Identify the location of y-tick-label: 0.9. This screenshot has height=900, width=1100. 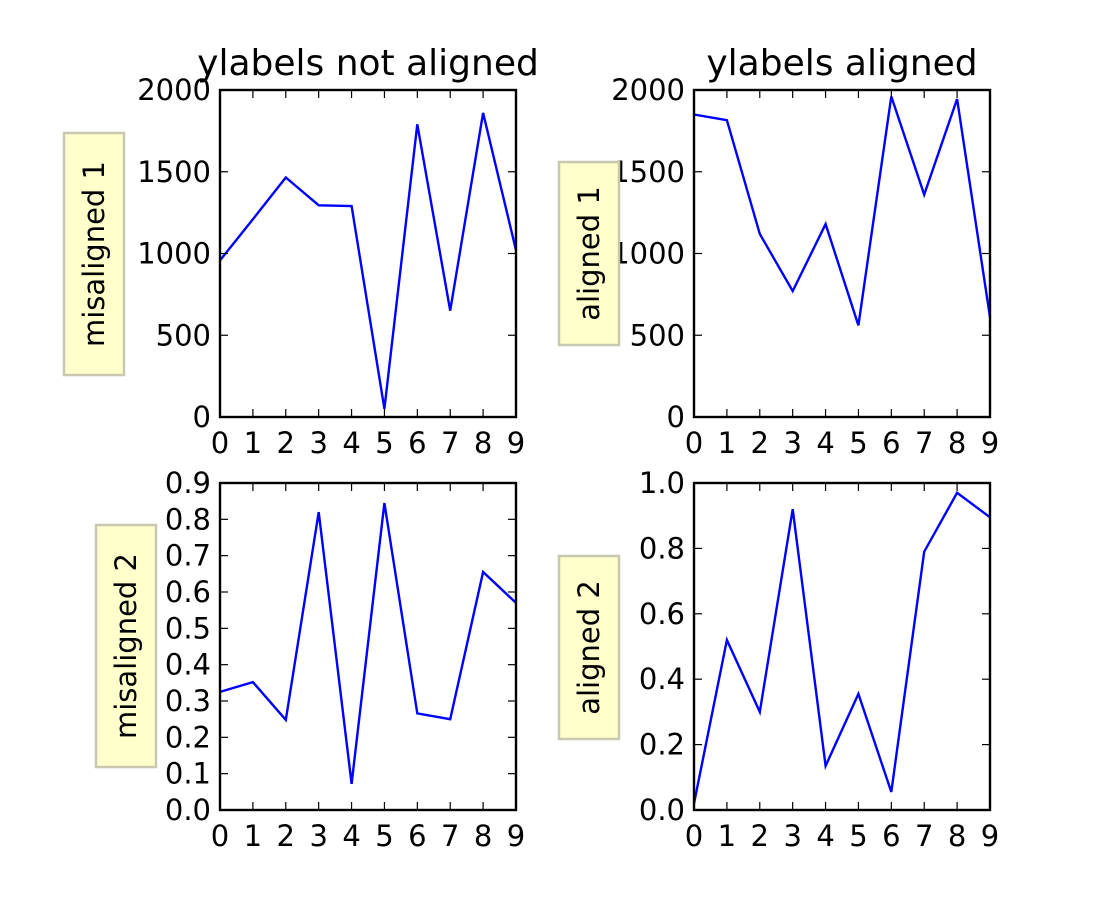
(188, 483).